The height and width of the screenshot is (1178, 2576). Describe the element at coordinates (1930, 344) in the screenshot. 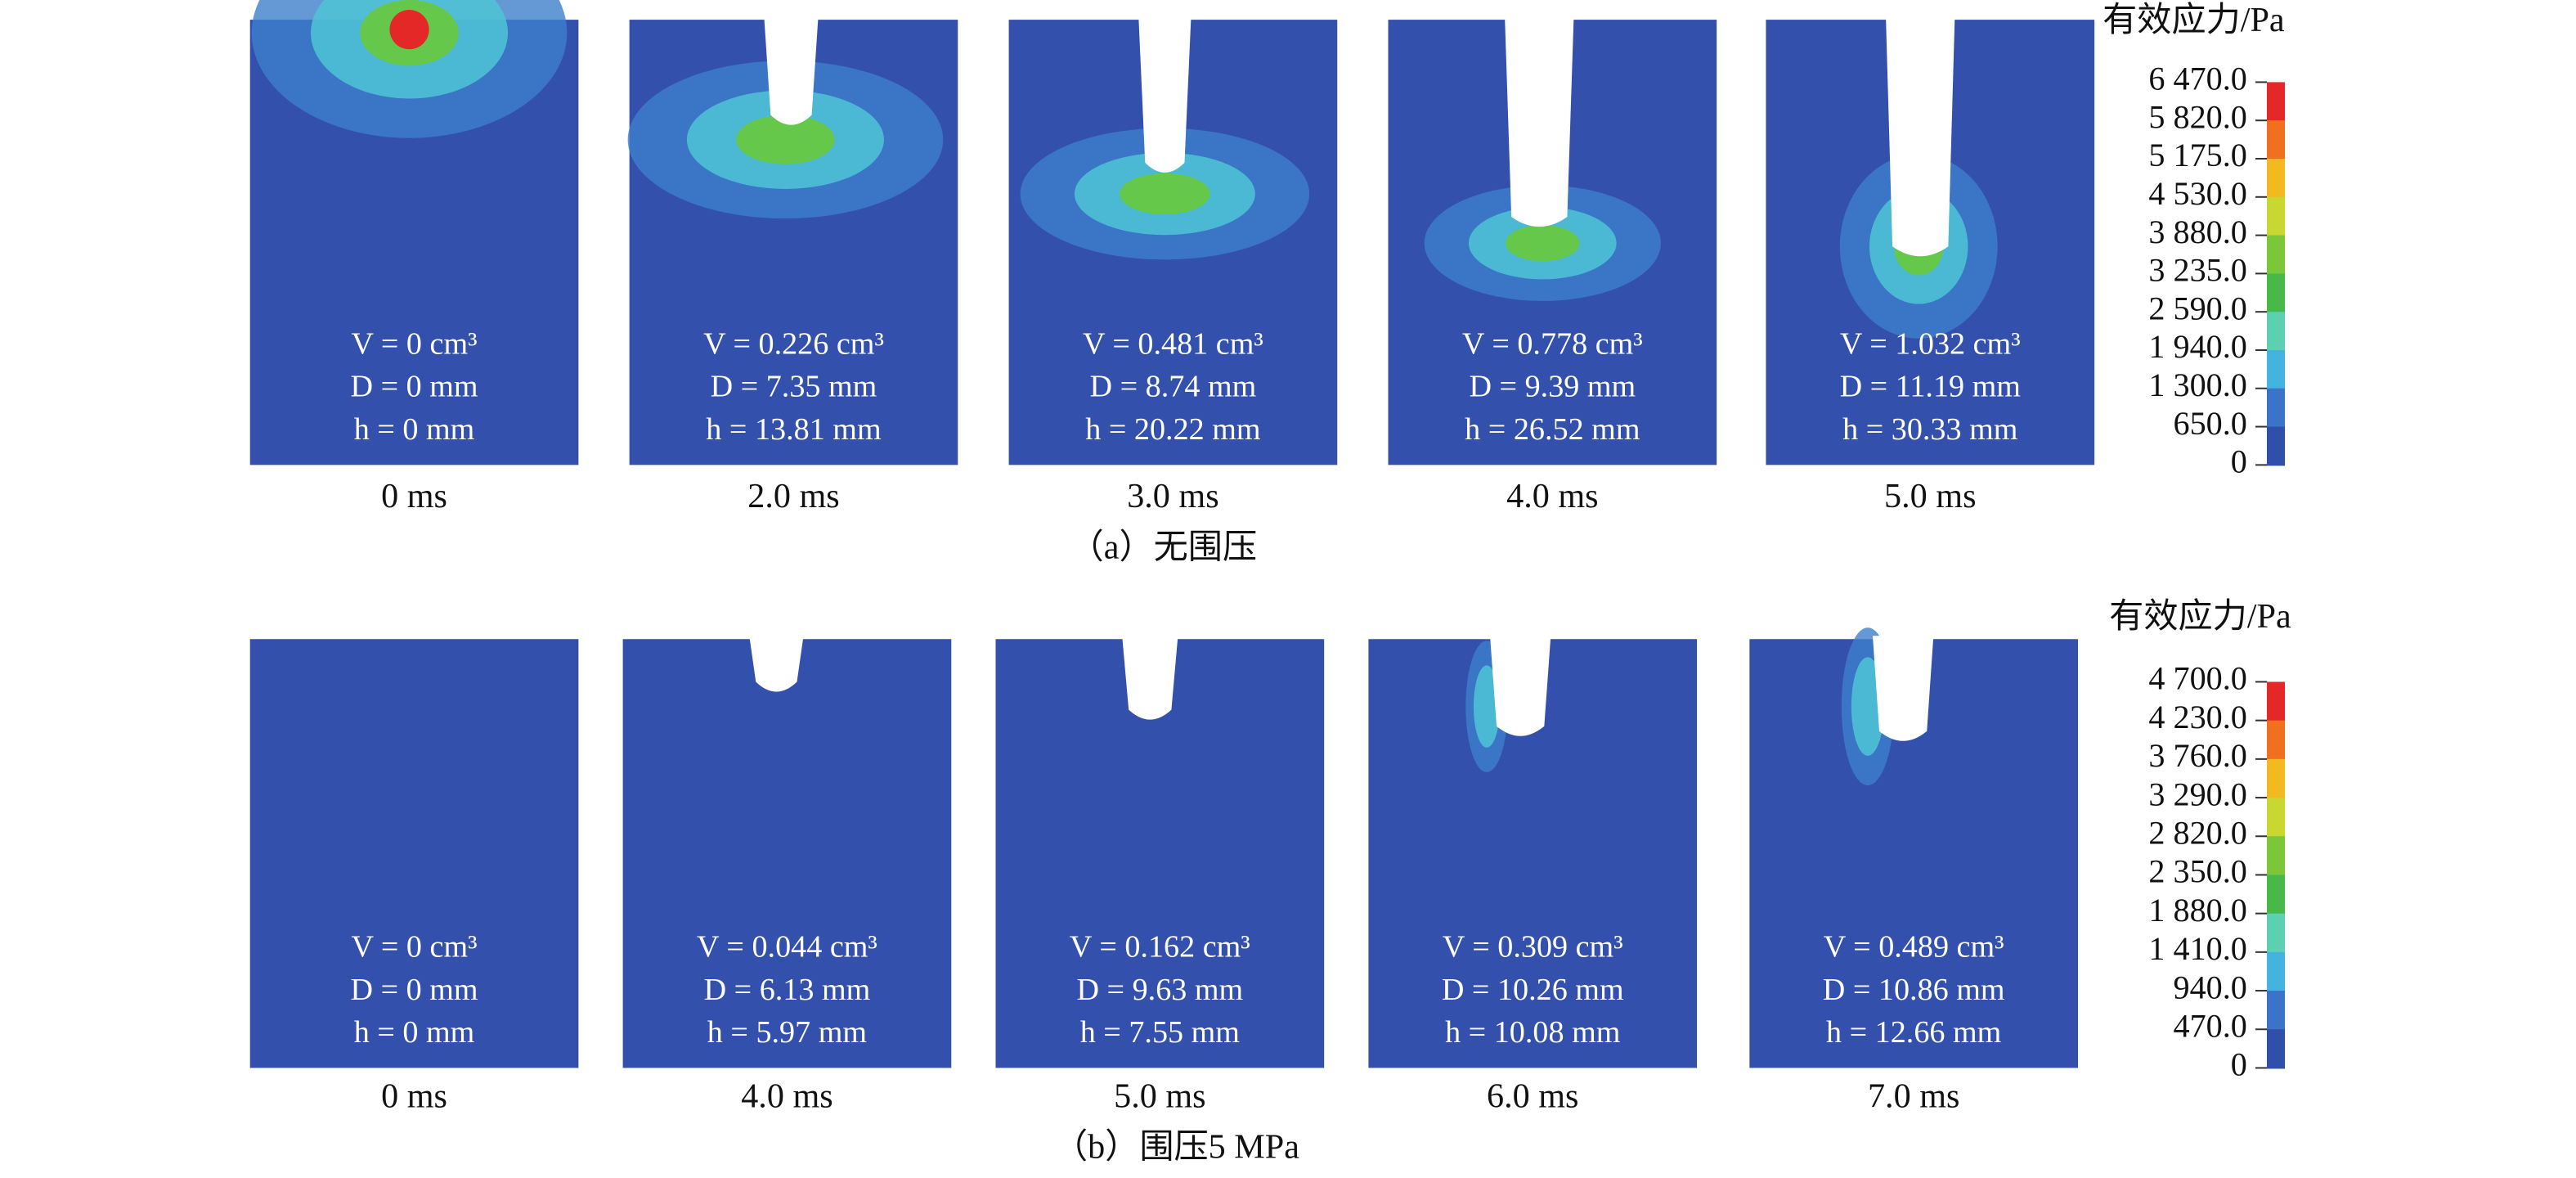

I see `panel-parameter: V = 1.032 cm³` at that location.